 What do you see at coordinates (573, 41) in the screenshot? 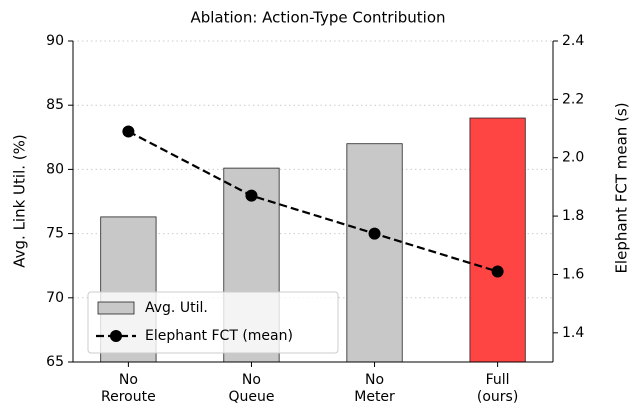
I see `y2-tick-label: 2.4` at bounding box center [573, 41].